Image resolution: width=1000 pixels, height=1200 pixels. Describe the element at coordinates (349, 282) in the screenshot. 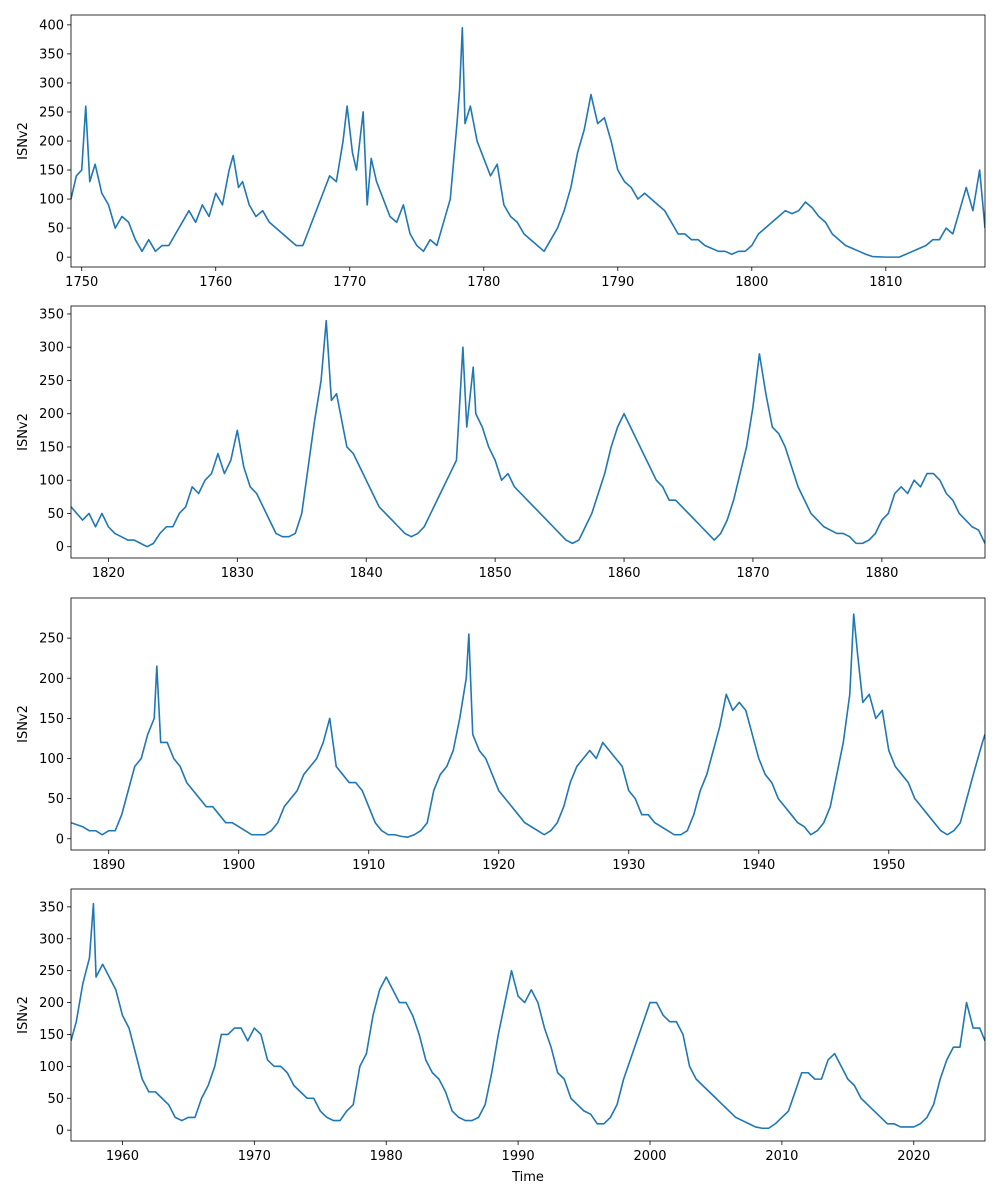

I see `x-tick-label: 1770` at that location.